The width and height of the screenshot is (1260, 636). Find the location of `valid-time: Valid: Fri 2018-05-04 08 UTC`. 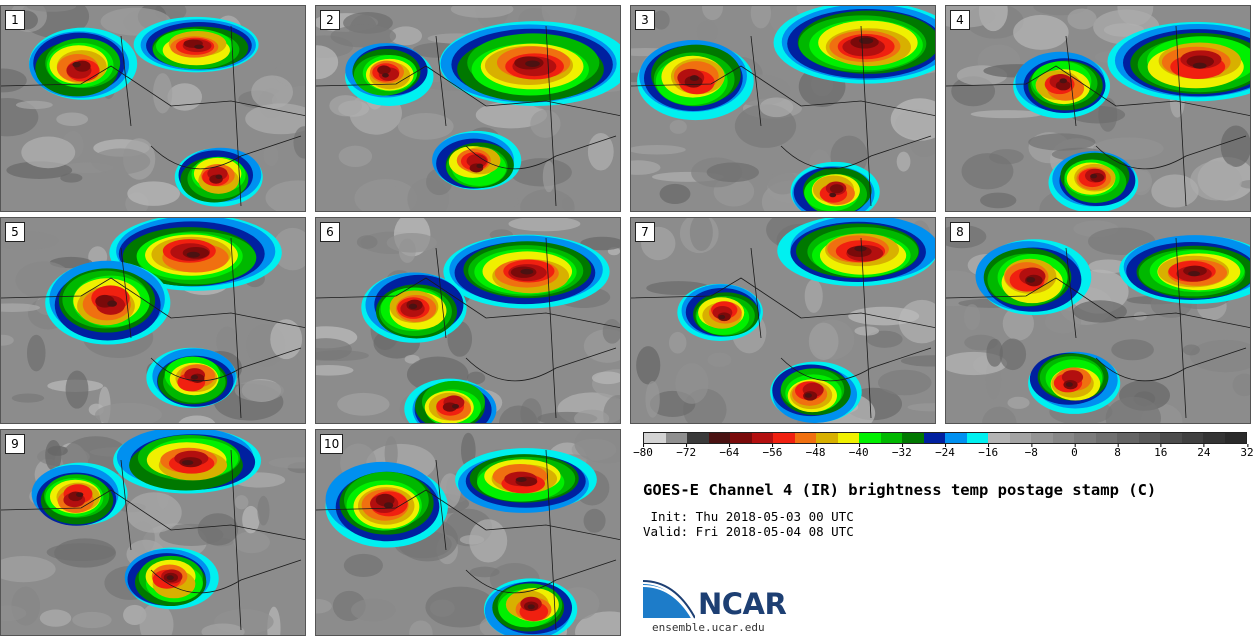

valid-time: Valid: Fri 2018-05-04 08 UTC is located at coordinates (748, 531).